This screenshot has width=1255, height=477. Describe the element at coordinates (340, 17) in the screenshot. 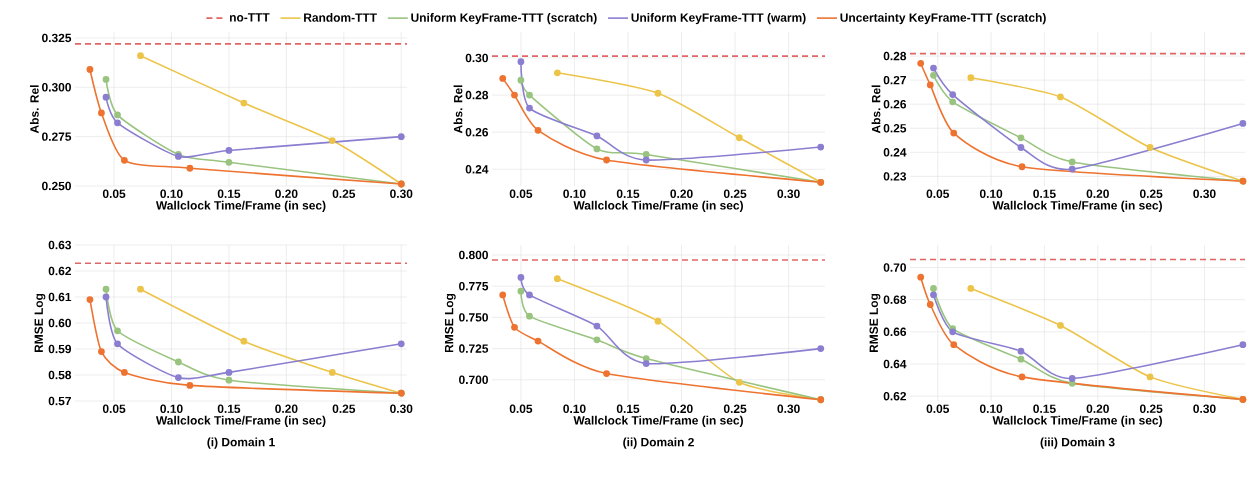

I see `legend-label: Random-TTT` at that location.